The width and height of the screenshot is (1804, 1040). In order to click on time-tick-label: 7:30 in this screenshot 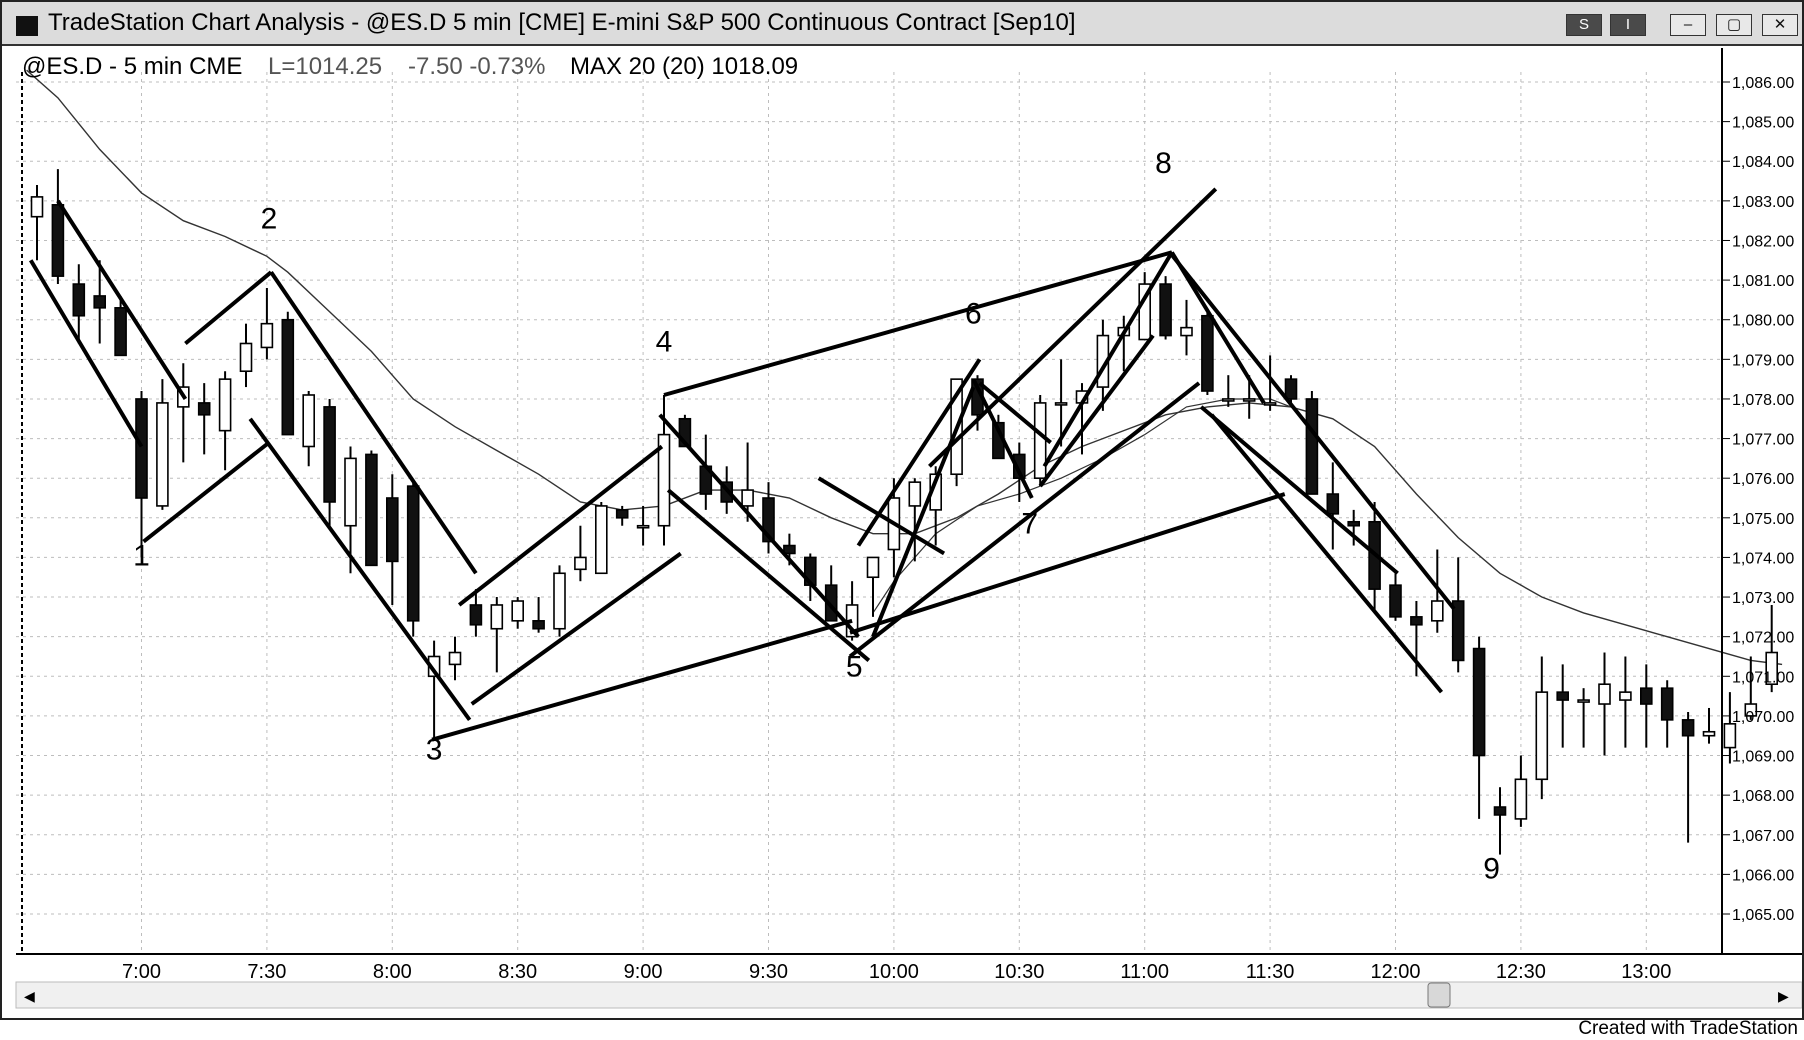, I will do `click(266, 972)`.